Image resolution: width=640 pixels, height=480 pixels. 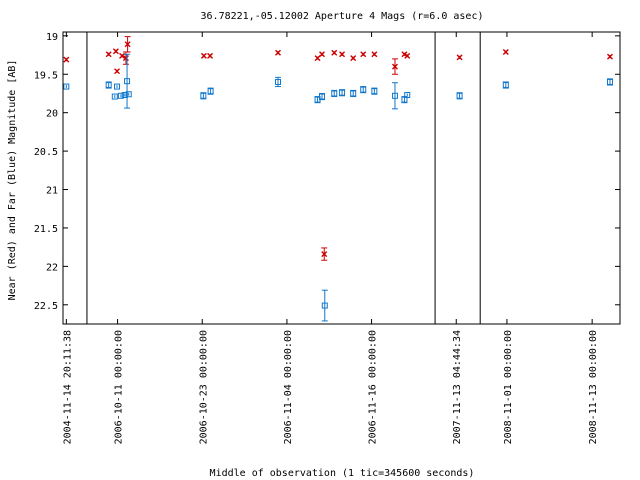 What do you see at coordinates (457, 387) in the screenshot?
I see `x-tick-label-5: 2007-11-13 04:44:34` at bounding box center [457, 387].